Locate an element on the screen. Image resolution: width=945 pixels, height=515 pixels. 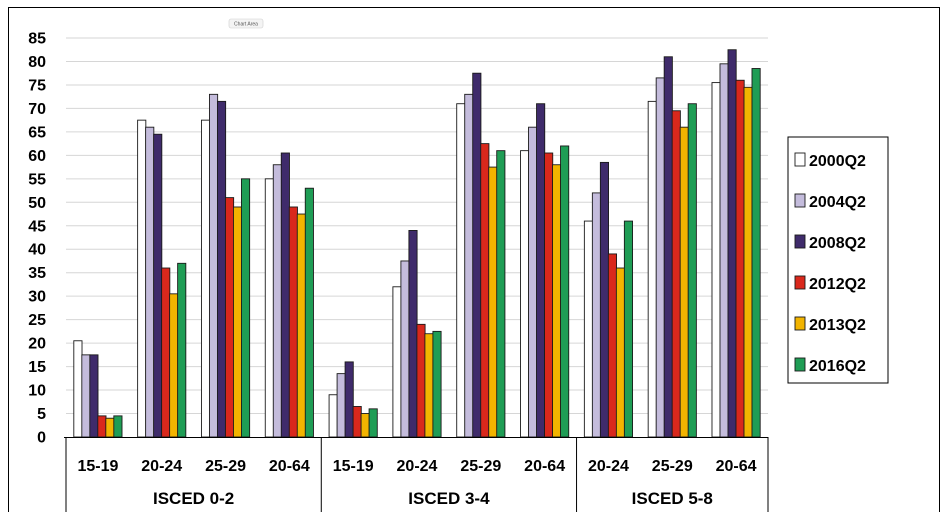
group-label: ISCED 5-8 is located at coordinates (672, 498).